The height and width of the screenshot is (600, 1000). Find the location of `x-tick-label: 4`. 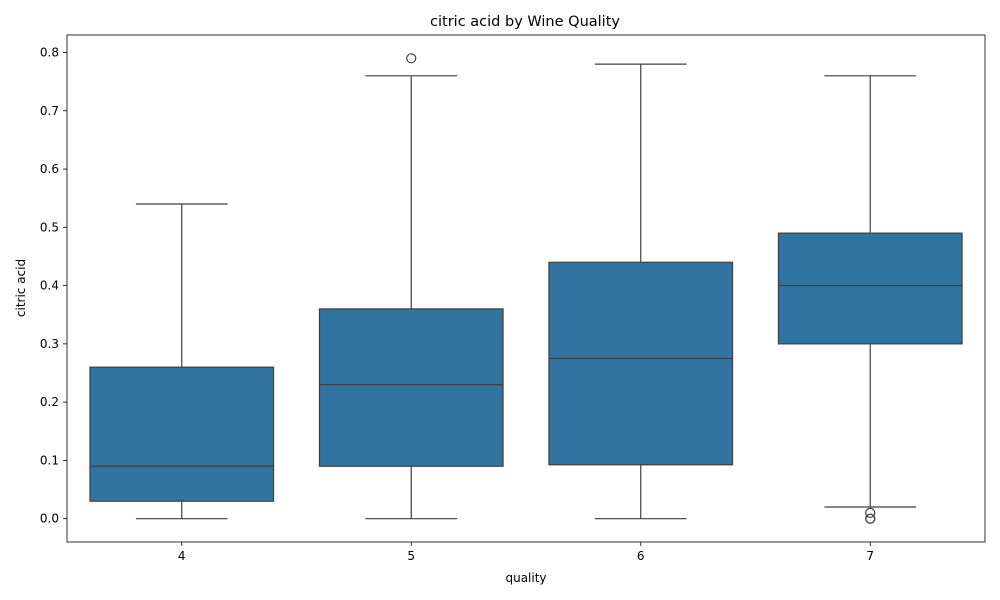

x-tick-label: 4 is located at coordinates (182, 556).